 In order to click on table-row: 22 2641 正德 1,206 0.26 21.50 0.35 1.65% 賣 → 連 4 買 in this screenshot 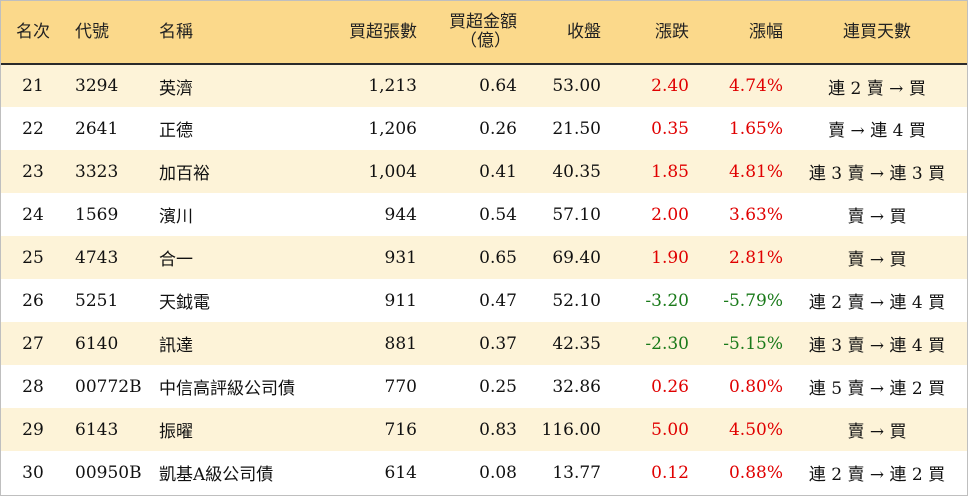, I will do `click(484, 128)`.